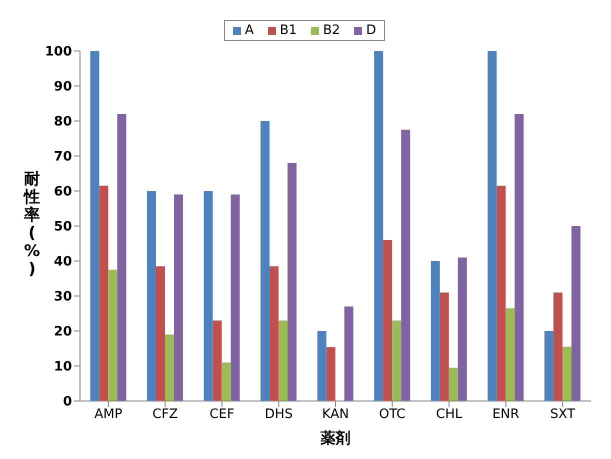 The width and height of the screenshot is (611, 459). I want to click on y-tick-label: 60, so click(63, 192).